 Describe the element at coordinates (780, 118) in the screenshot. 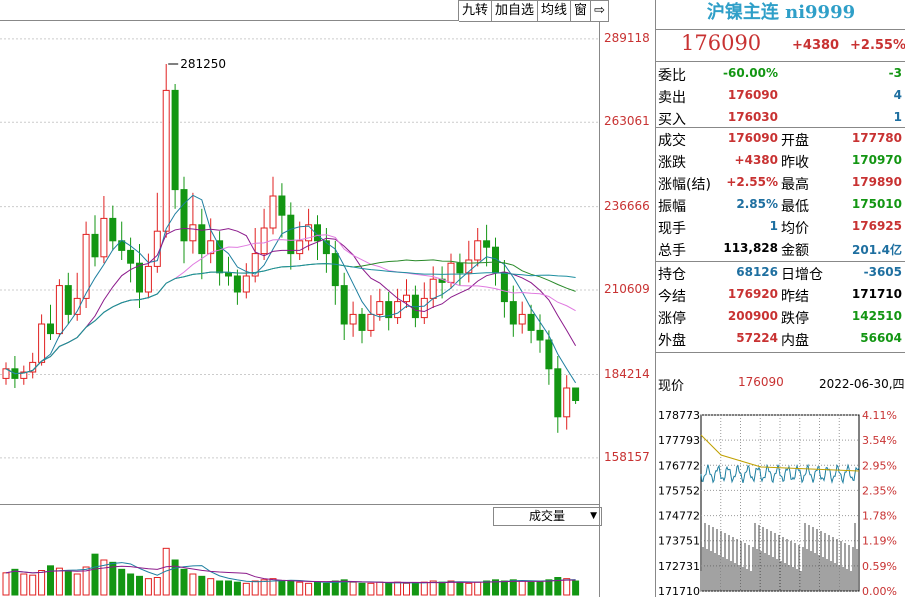

I see `quote-row: 买入 176030 1` at that location.